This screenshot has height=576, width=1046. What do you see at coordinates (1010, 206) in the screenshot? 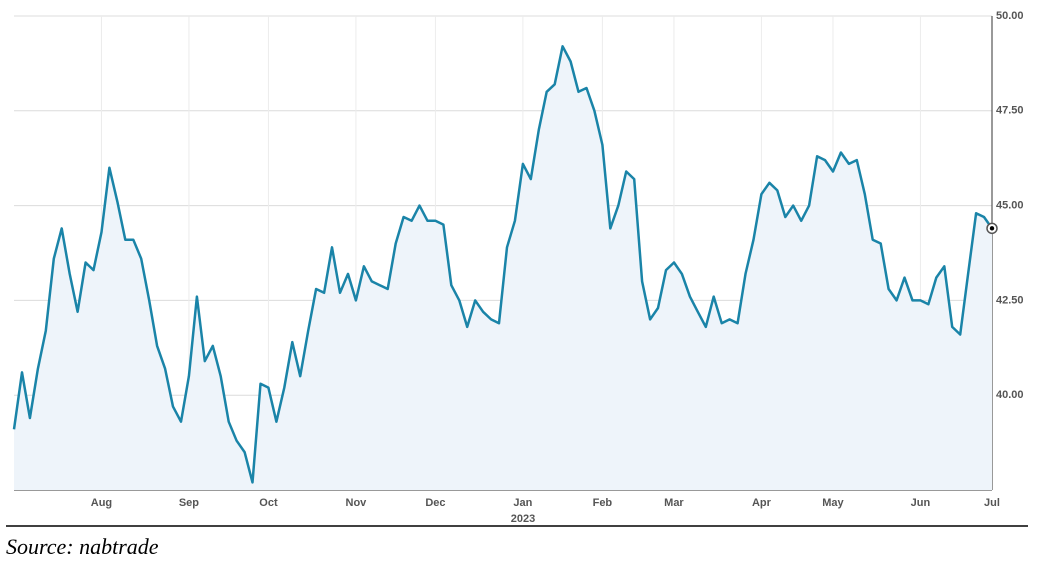
I see `y-tick-label: 45.00` at bounding box center [1010, 206].